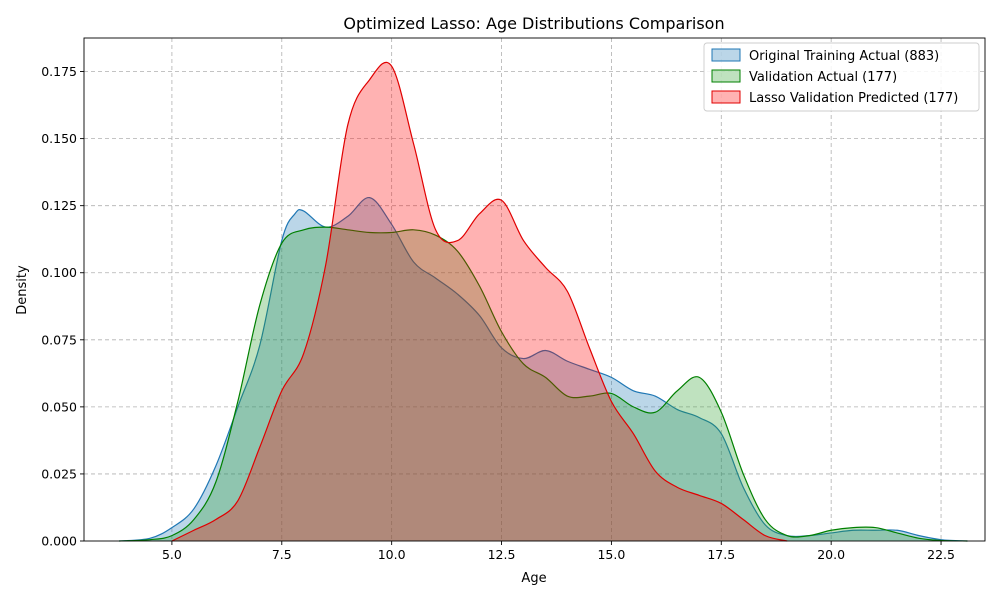 This screenshot has height=600, width=1000. Describe the element at coordinates (59, 406) in the screenshot. I see `y-tick-label: 0.050` at that location.